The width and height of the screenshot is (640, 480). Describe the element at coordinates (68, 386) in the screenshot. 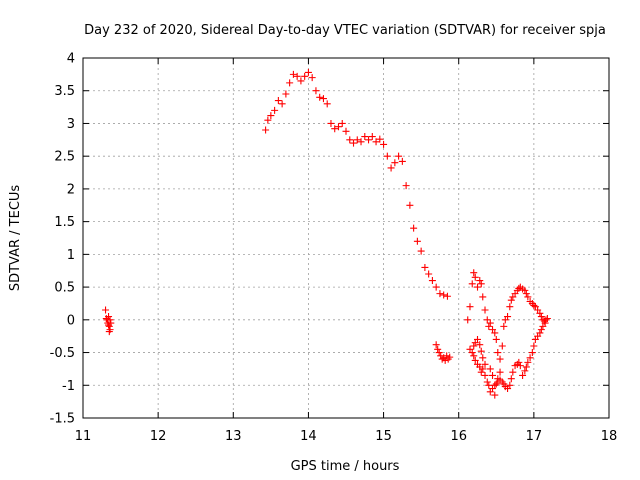

I see `y-tick-label: -1` at that location.